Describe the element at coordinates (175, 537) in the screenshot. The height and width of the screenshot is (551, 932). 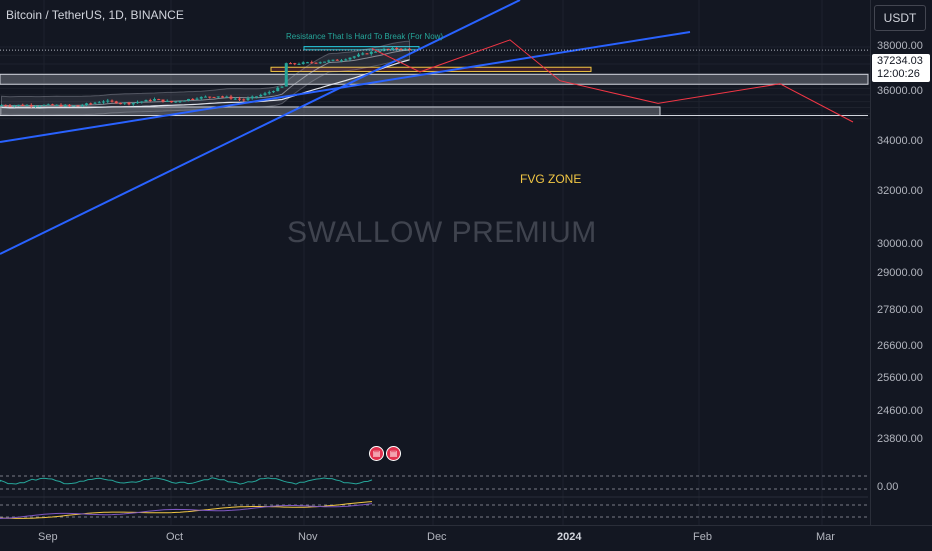
I see `time-tick: Oct` at that location.